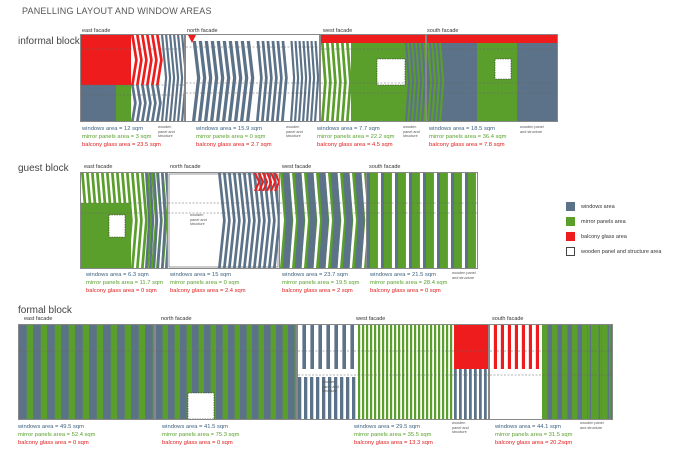 This screenshot has width=700, height=450. Describe the element at coordinates (51, 427) in the screenshot. I see `windows-area-text: windows area = 49.5 sqm` at that location.